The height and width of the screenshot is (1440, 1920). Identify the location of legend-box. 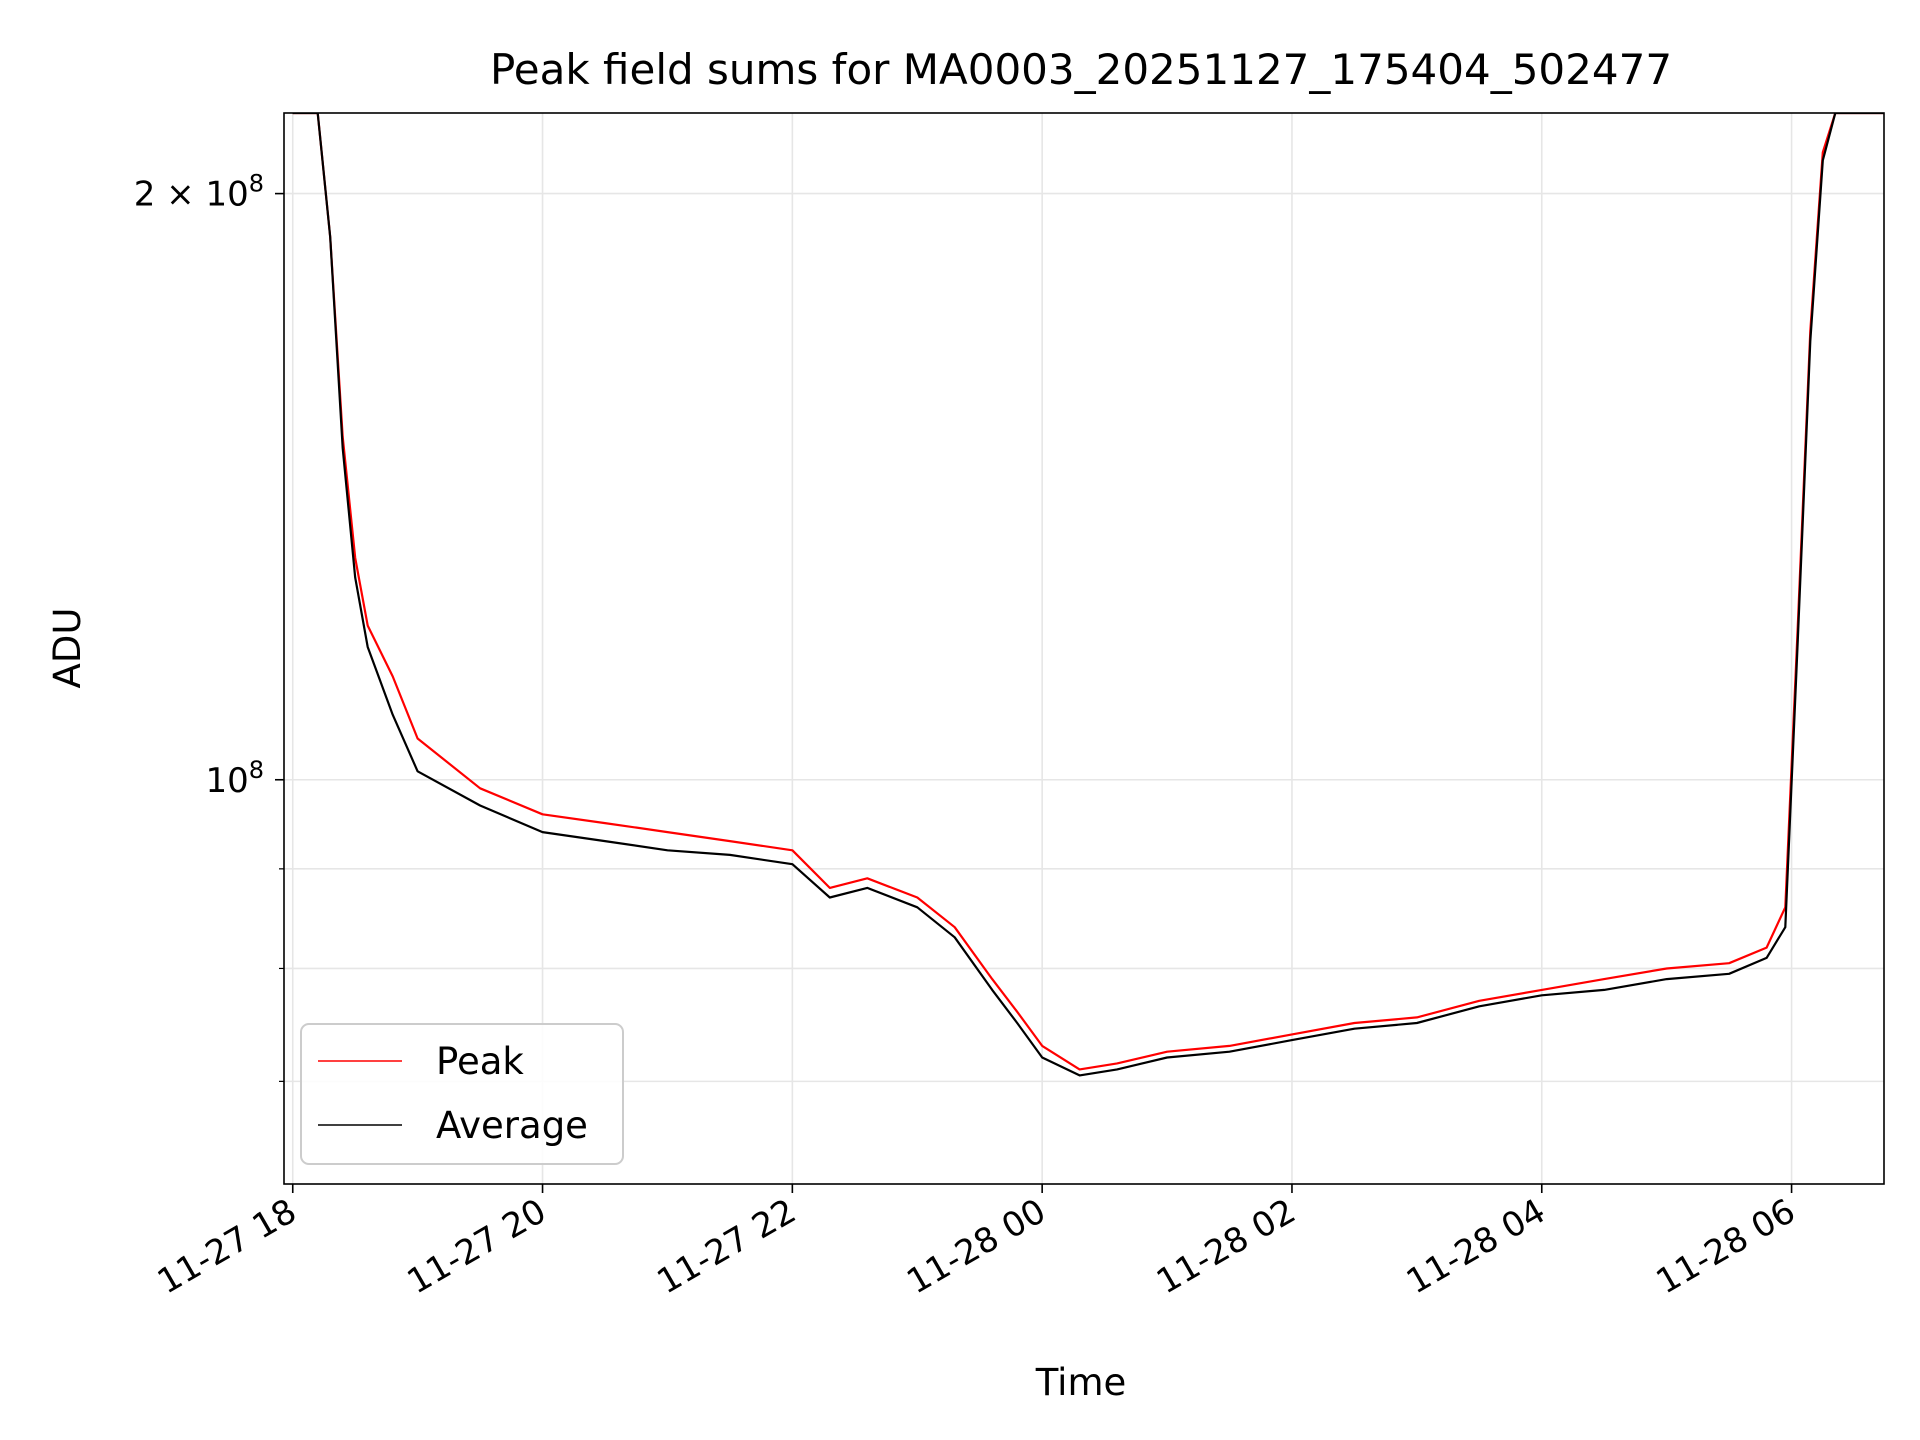
(462, 1094).